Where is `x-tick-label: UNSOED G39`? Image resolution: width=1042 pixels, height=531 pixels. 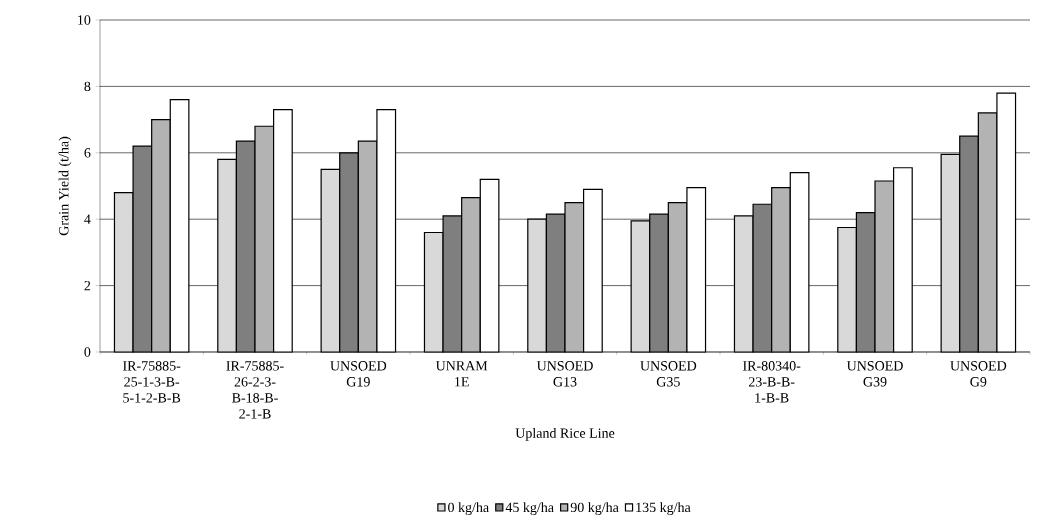
x-tick-label: UNSOED G39 is located at coordinates (874, 374).